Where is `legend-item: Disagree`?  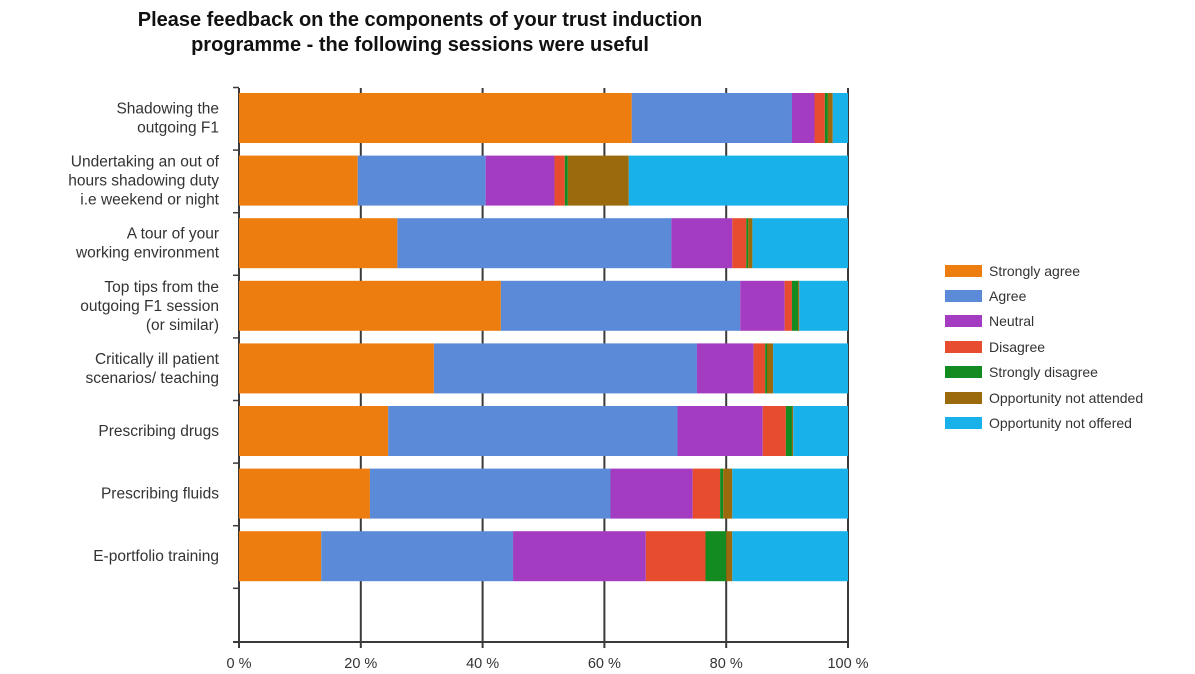
legend-item: Disagree is located at coordinates (1044, 346).